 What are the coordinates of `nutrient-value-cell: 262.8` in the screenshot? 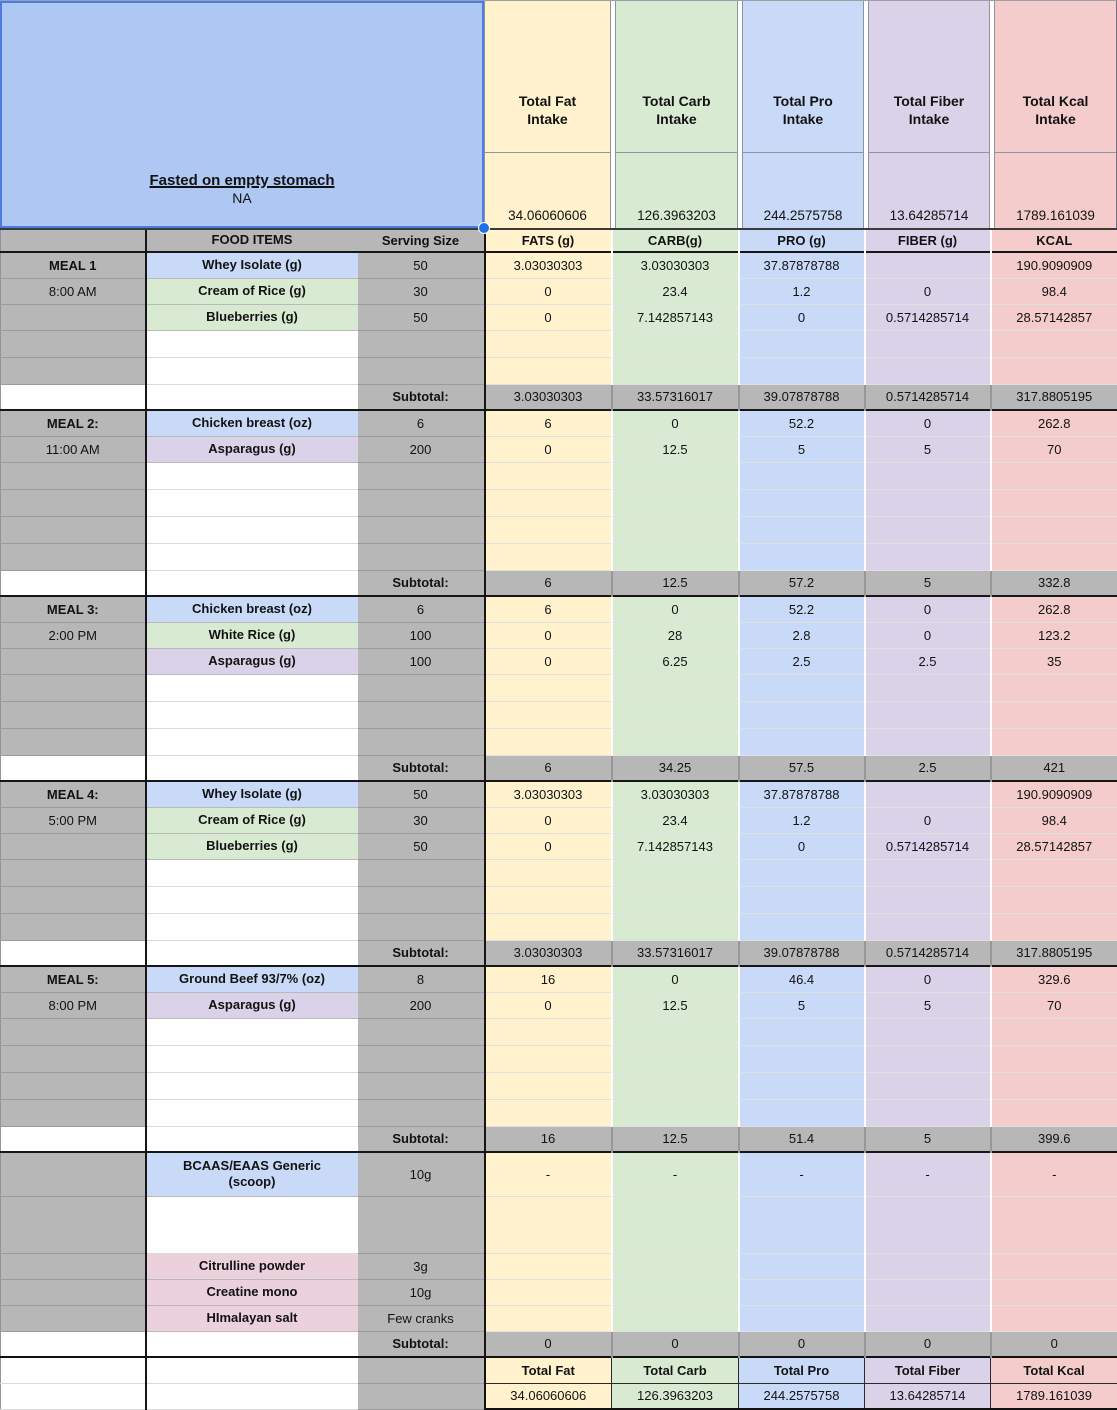 It's located at (1054, 609).